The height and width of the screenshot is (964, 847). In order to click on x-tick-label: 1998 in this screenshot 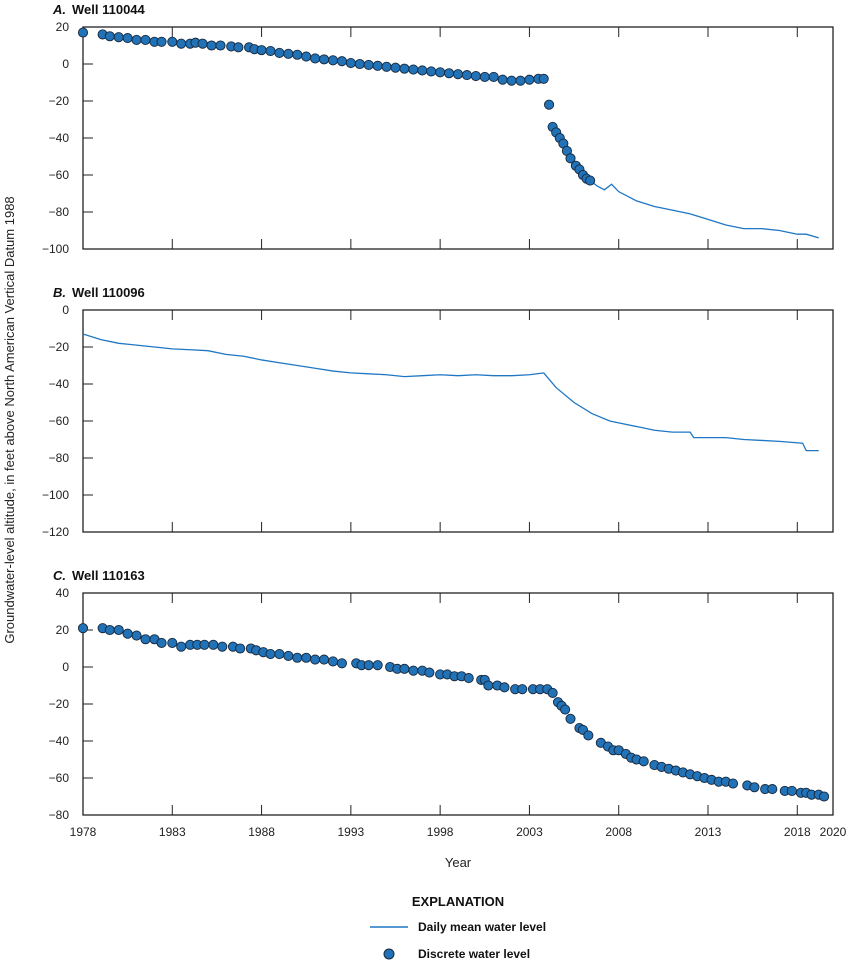, I will do `click(440, 832)`.